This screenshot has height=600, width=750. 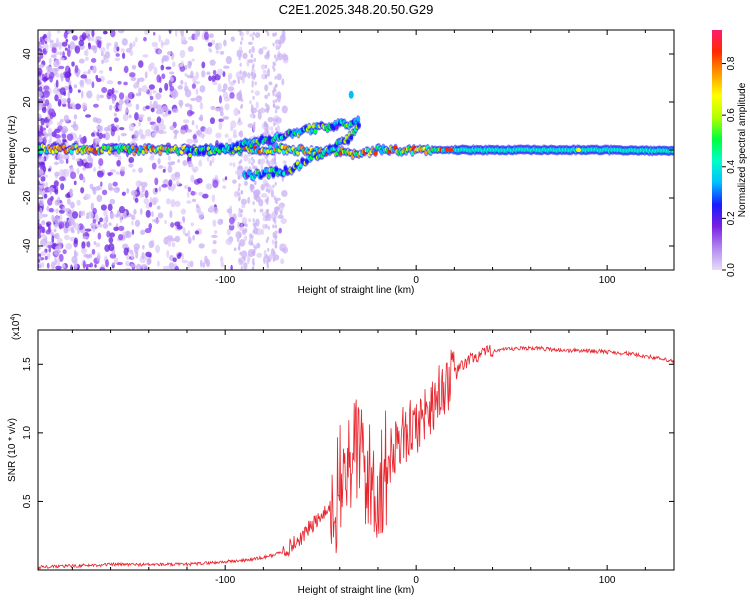 What do you see at coordinates (163, 150) in the screenshot?
I see `spectrogram-noise` at bounding box center [163, 150].